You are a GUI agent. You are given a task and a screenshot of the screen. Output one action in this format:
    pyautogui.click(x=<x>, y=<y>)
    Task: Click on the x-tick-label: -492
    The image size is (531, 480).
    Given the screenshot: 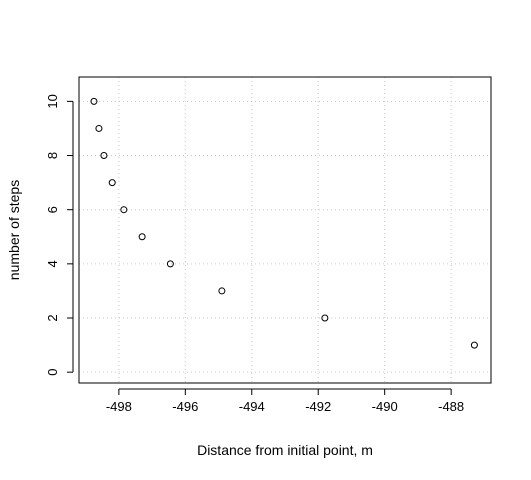 What is the action you would take?
    pyautogui.click(x=318, y=406)
    